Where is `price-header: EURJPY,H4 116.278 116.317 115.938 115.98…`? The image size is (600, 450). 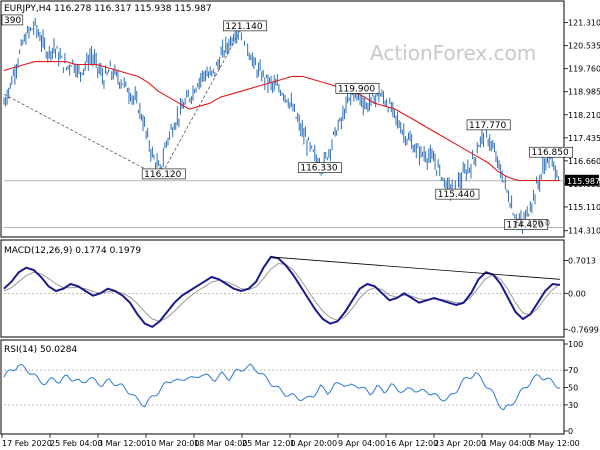
price-header: EURJPY,H4 116.278 116.317 115.938 115.98… is located at coordinates (108, 9).